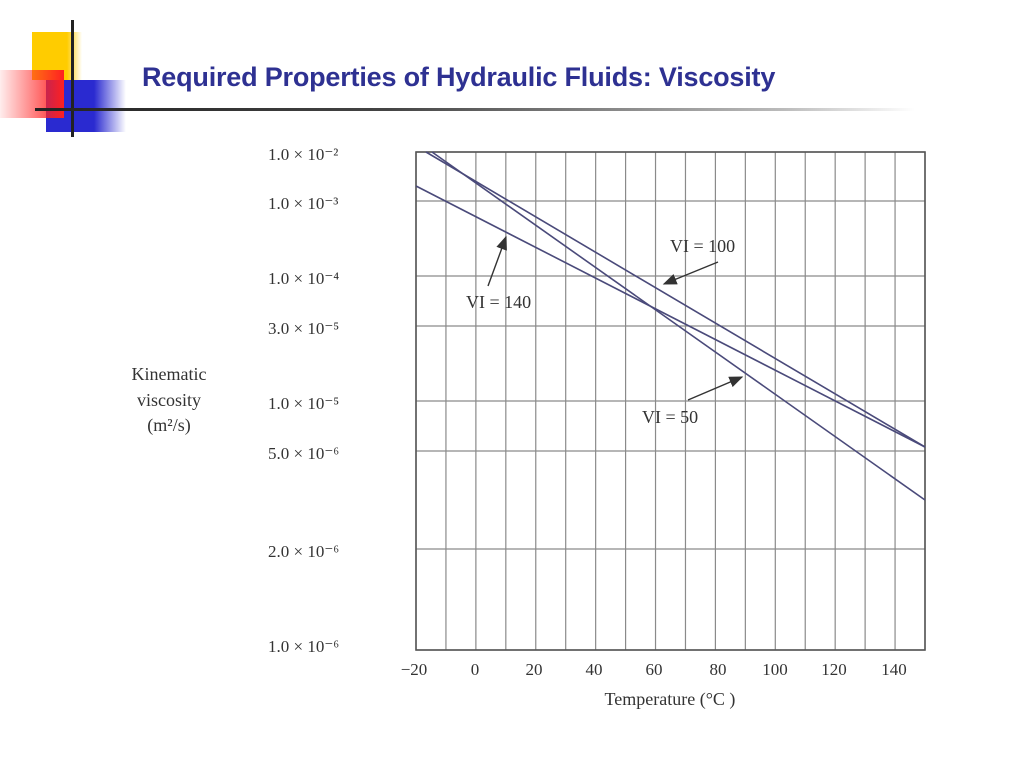 This screenshot has height=768, width=1024. I want to click on x-tick: 120, so click(834, 669).